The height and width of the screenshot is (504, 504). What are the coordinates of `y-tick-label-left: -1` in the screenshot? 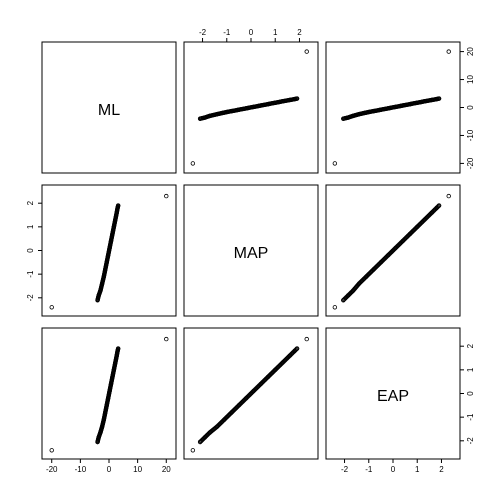 It's located at (30, 274).